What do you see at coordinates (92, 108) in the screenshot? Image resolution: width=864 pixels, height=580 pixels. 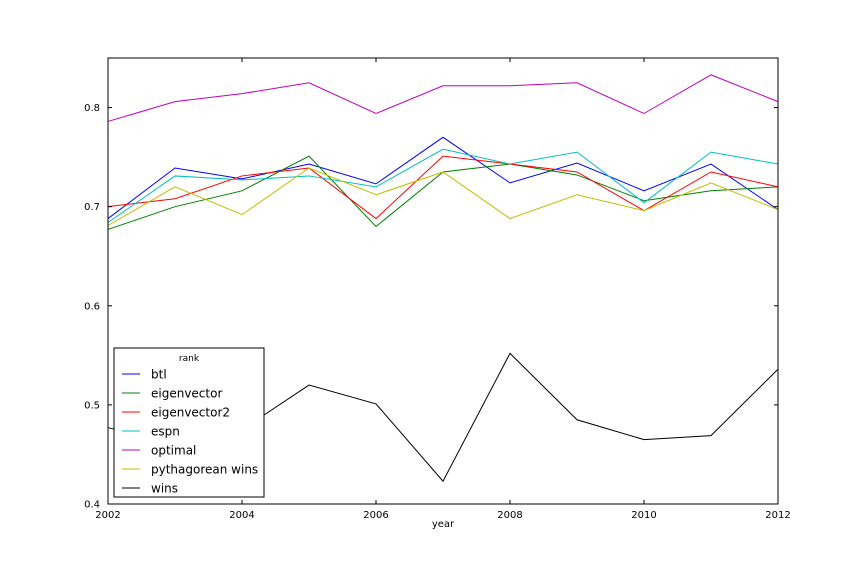 I see `y-tick-label: 0.8` at bounding box center [92, 108].